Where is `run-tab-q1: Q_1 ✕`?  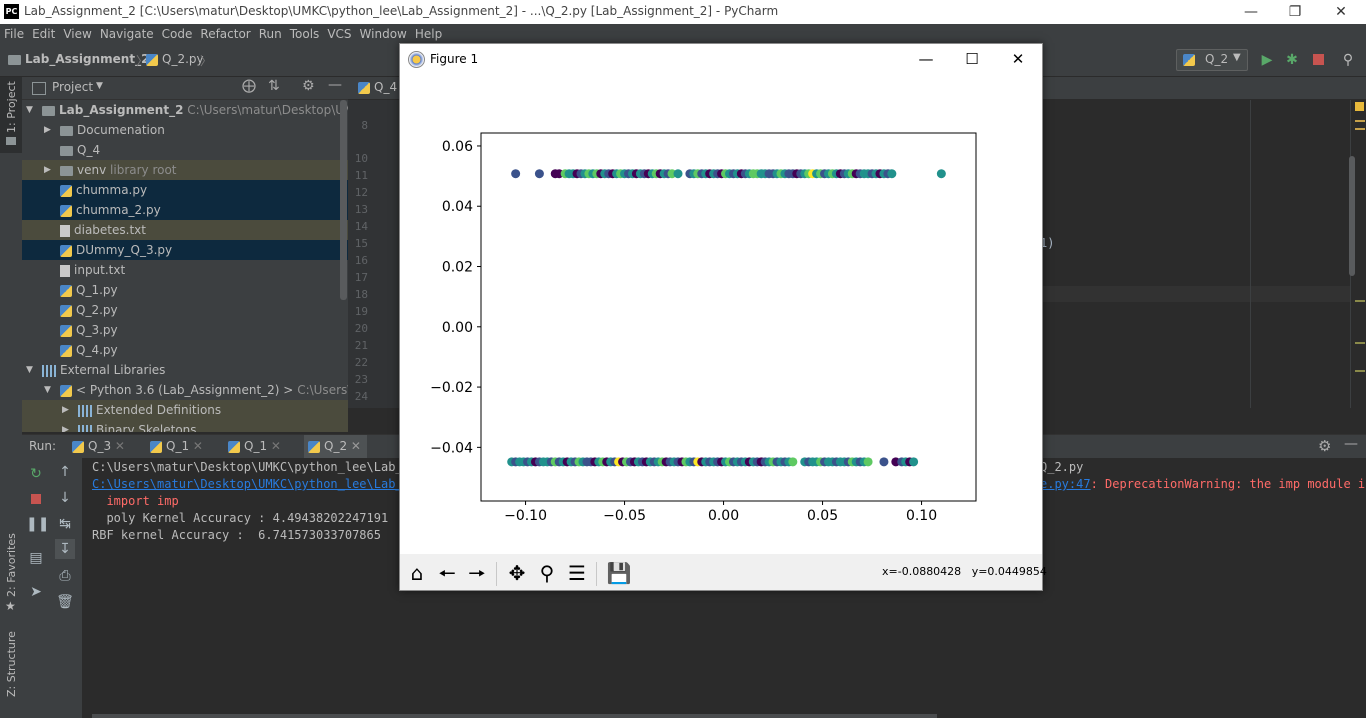
run-tab-q1: Q_1 ✕ is located at coordinates (176, 446).